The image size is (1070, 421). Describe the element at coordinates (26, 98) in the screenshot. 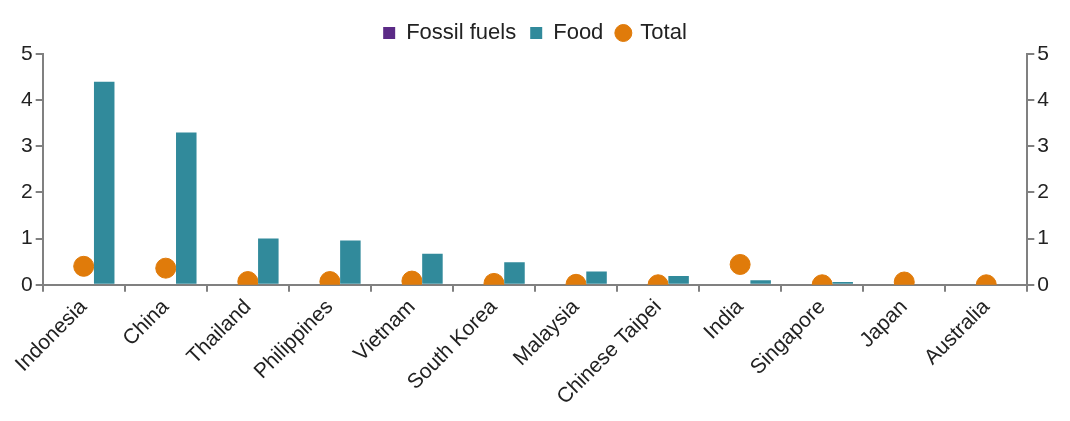

I see `y-tick-label: 4` at that location.